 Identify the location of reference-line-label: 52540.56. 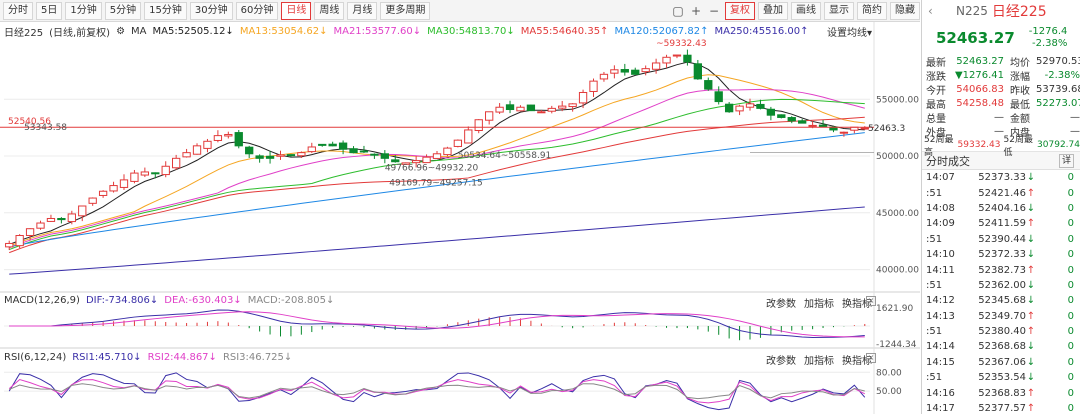
(29, 122).